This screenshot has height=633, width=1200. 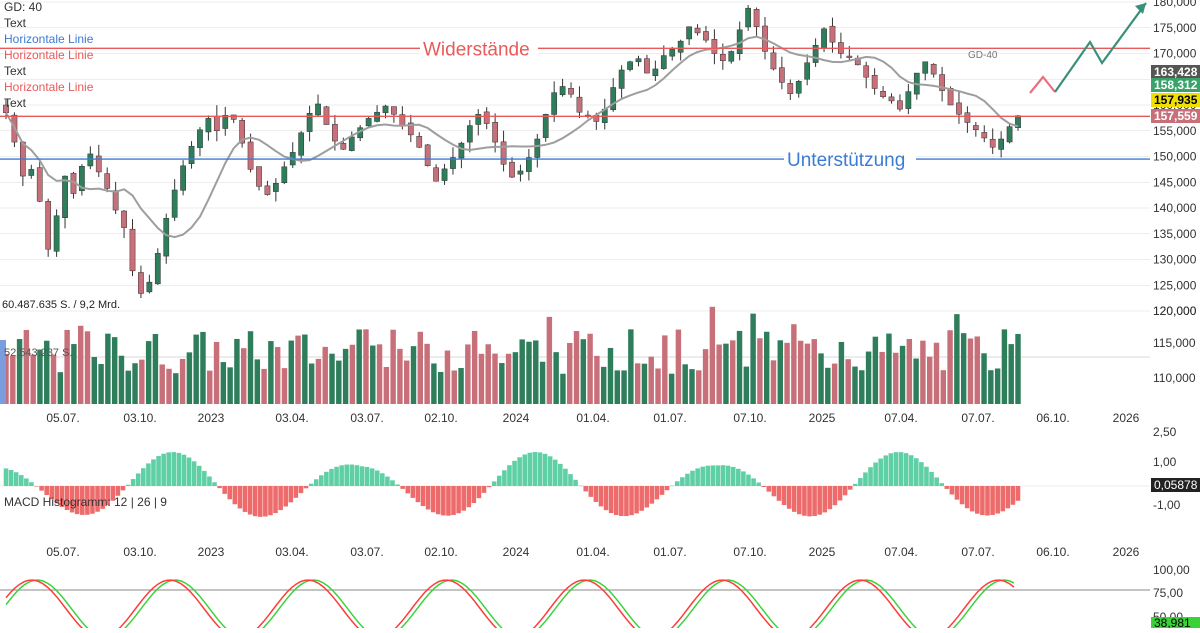 What do you see at coordinates (366, 552) in the screenshot?
I see `date-tick-label: 03.07.` at bounding box center [366, 552].